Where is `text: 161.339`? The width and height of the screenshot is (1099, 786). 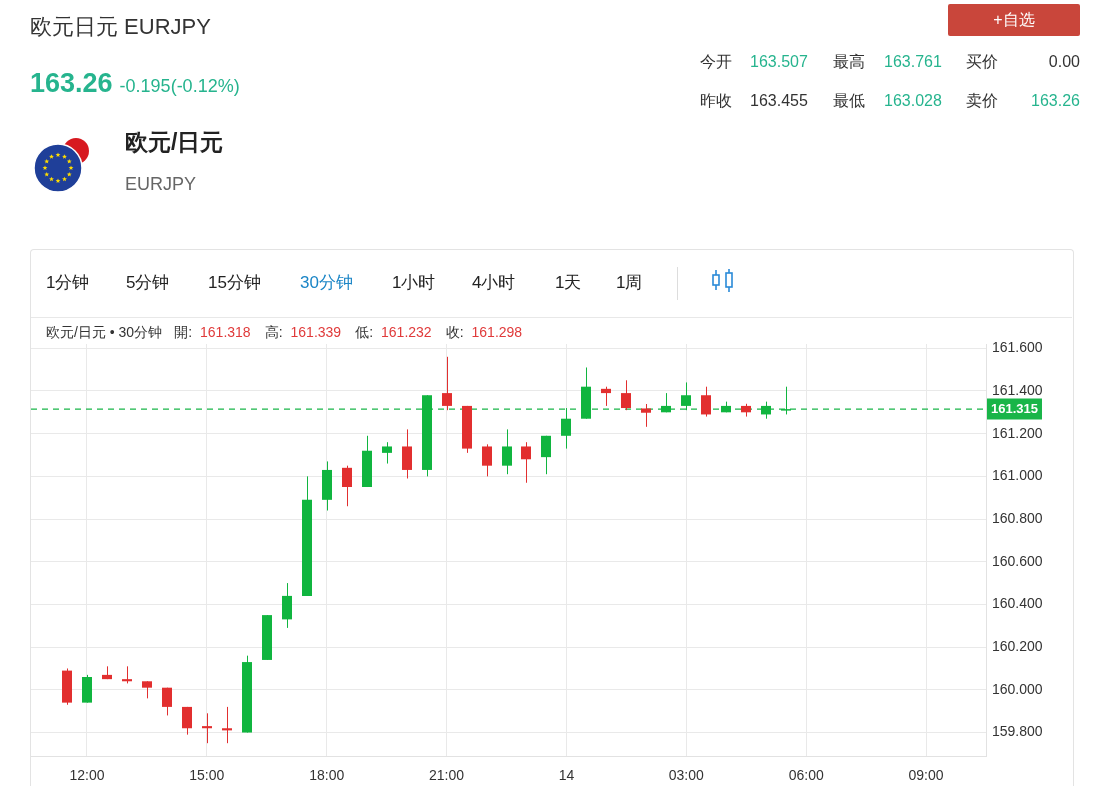 text: 161.339 is located at coordinates (316, 332).